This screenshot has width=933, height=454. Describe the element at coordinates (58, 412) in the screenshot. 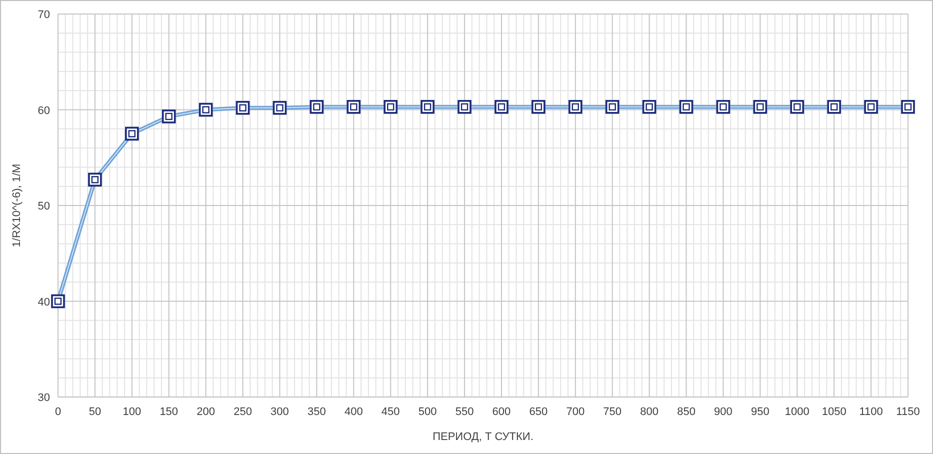

I see `x-tick-label: 0` at that location.